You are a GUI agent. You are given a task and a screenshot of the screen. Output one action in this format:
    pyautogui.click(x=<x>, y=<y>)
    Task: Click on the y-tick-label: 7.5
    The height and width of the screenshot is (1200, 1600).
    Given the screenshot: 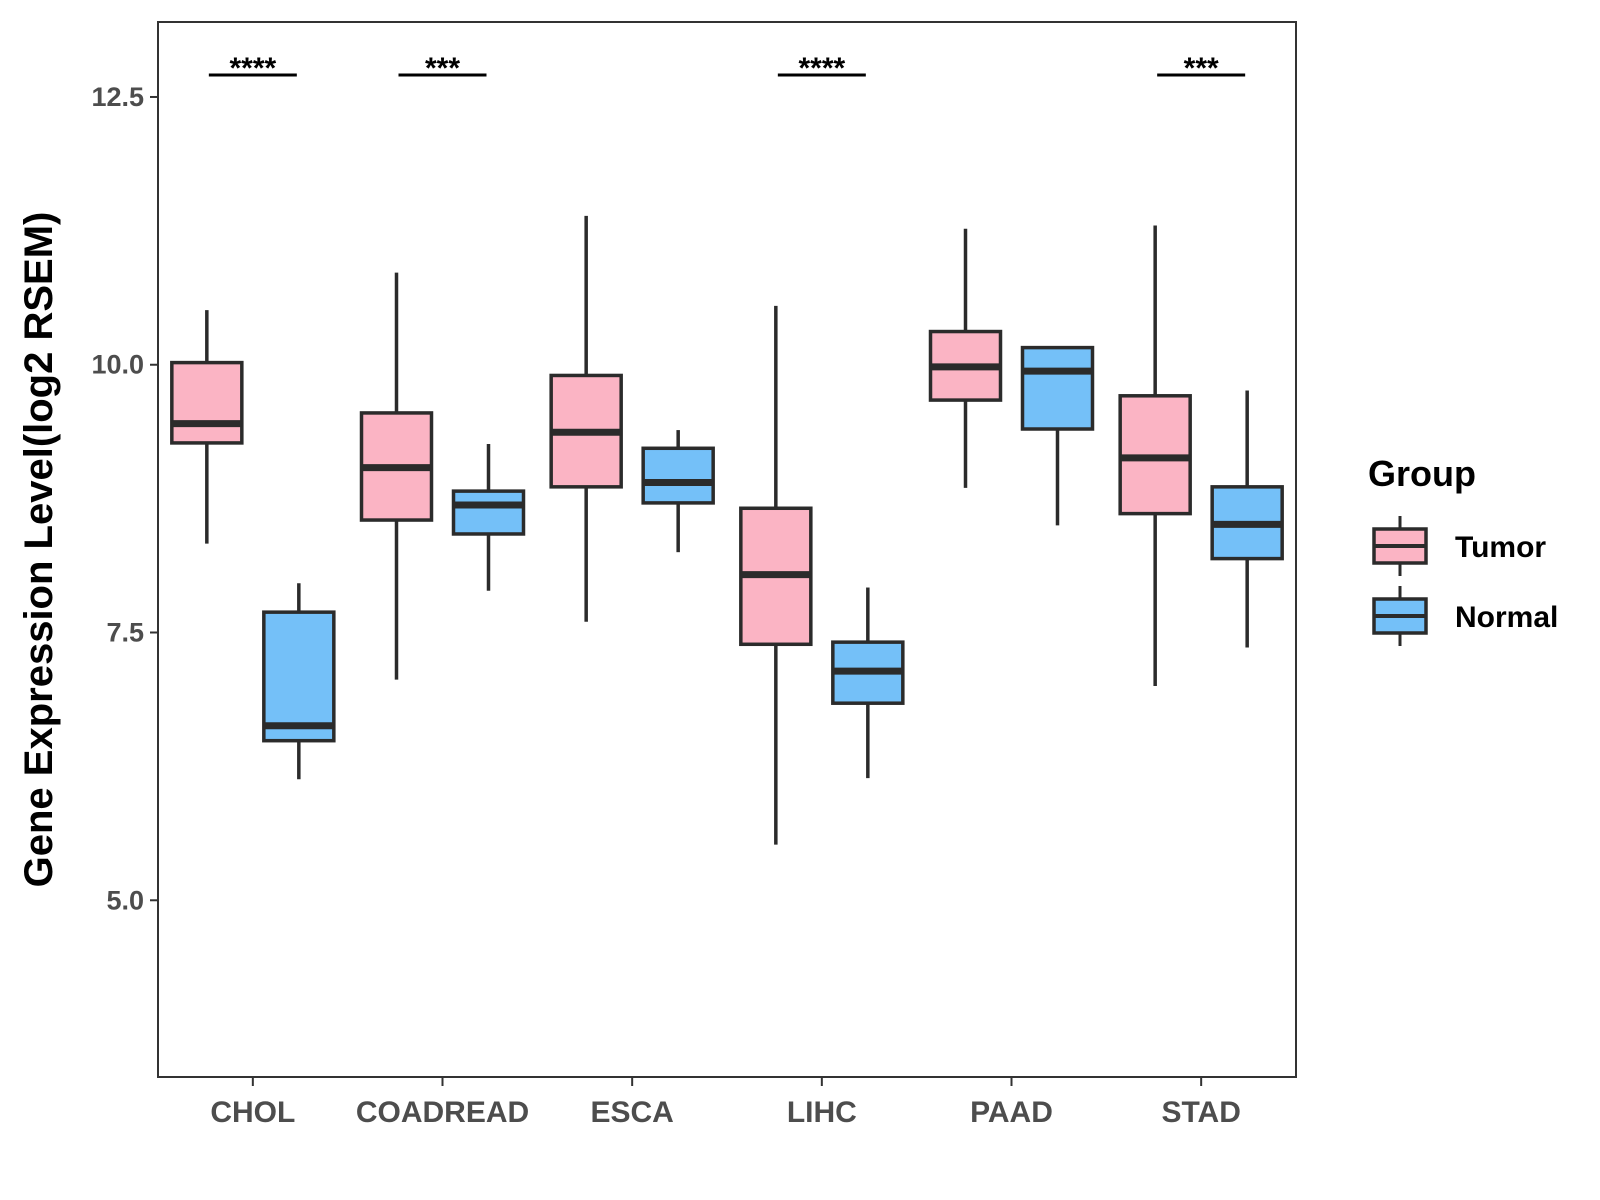 What is the action you would take?
    pyautogui.click(x=125, y=633)
    